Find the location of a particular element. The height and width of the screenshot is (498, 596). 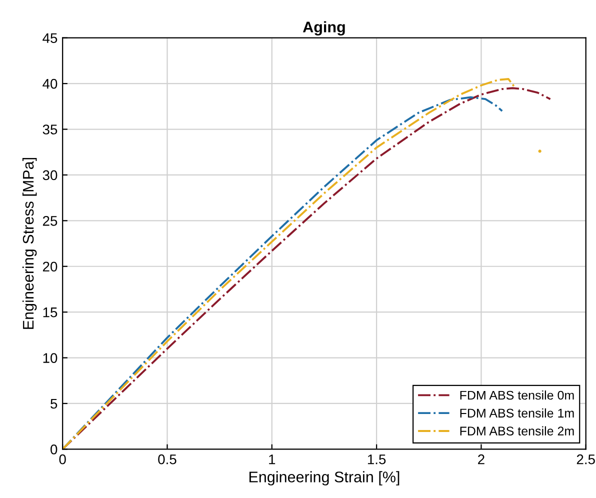

y-tick-label: 35 is located at coordinates (50, 129).